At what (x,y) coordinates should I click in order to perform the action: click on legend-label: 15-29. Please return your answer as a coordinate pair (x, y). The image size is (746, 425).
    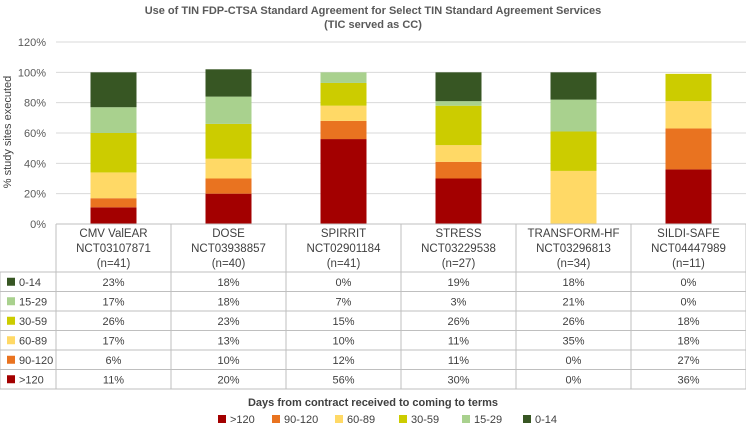
    Looking at the image, I should click on (488, 419).